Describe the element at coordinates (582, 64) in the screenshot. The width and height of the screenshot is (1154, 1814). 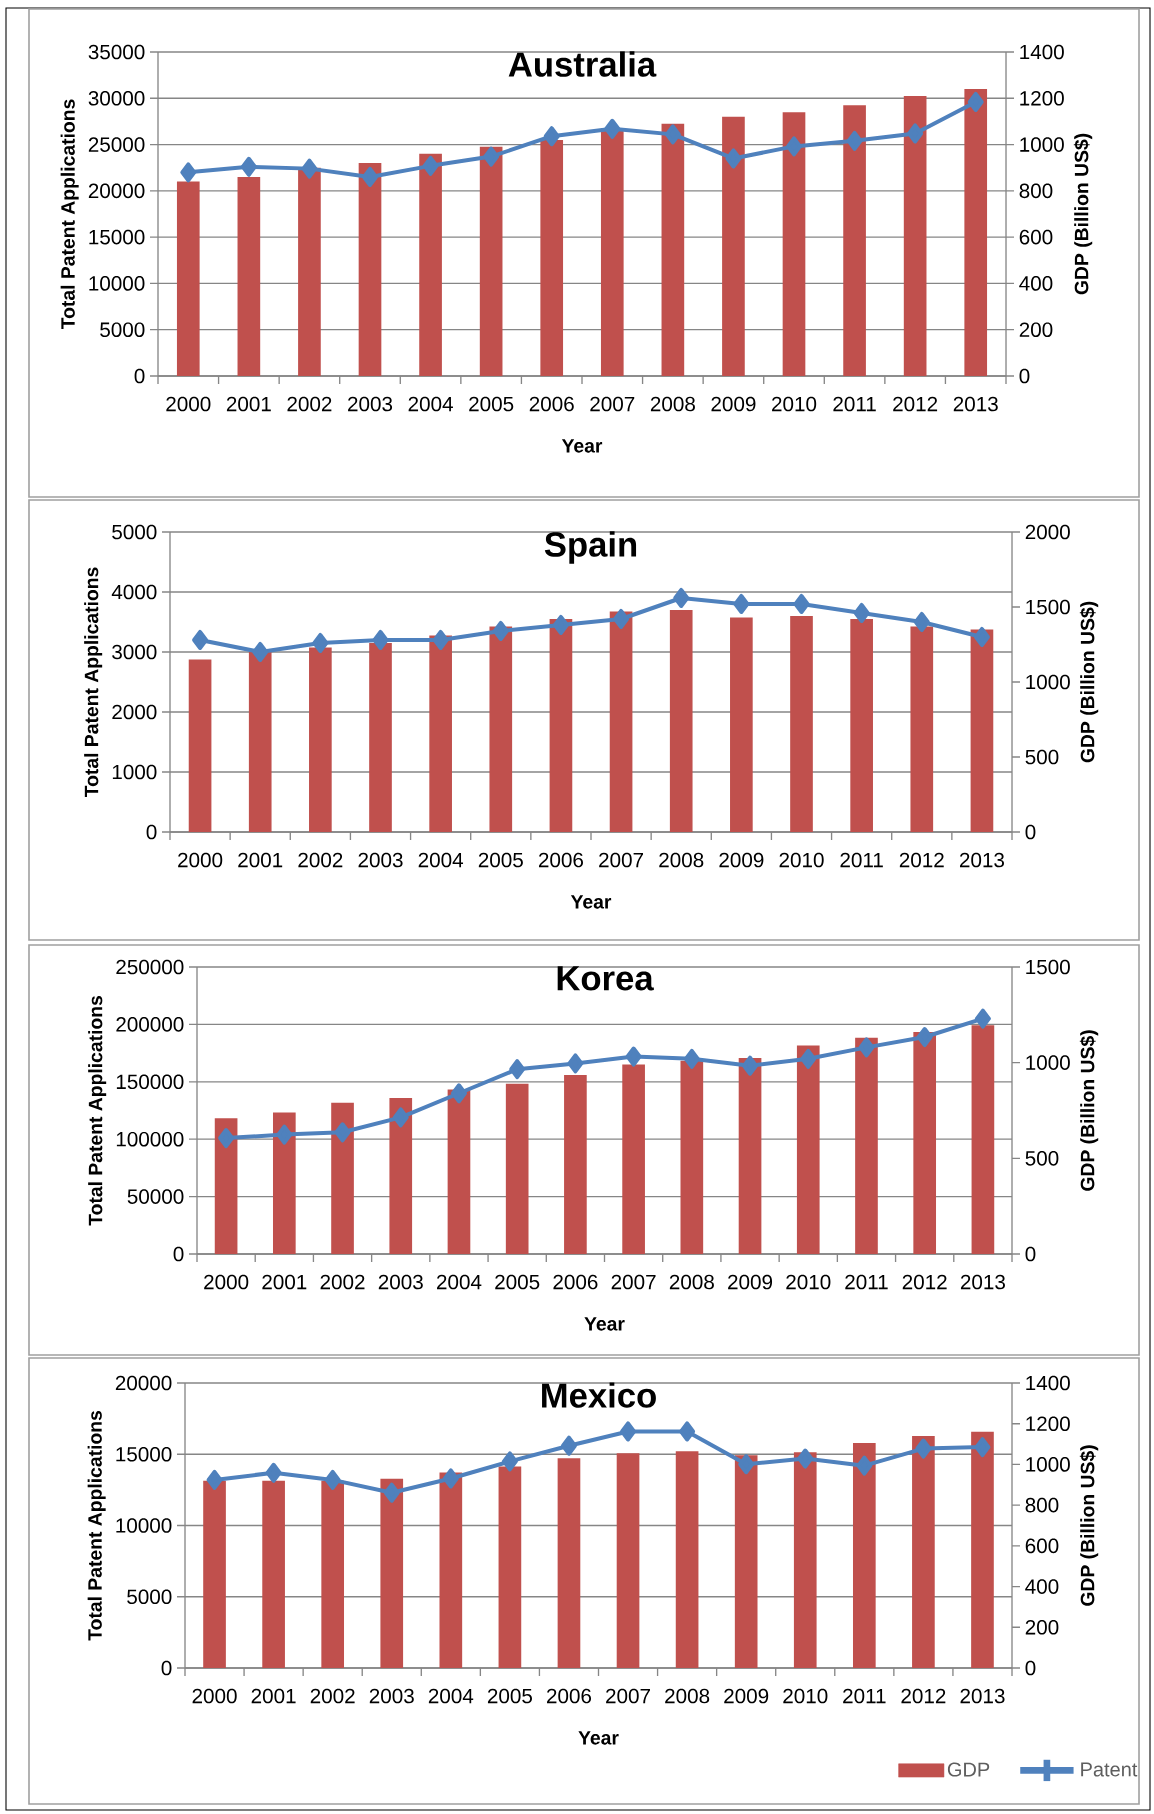
I see `chart-title: Australia` at that location.